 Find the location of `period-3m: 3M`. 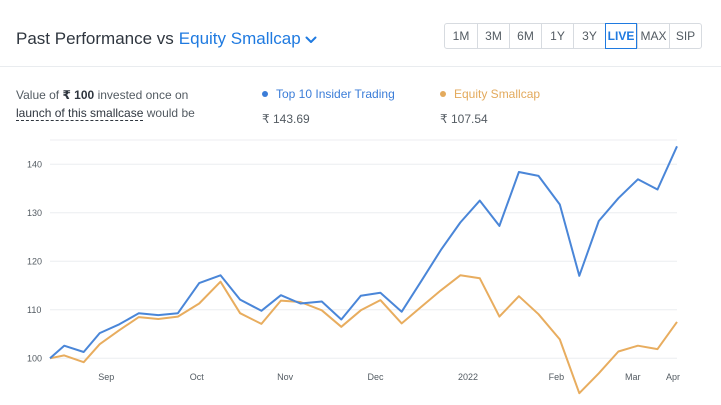

period-3m: 3M is located at coordinates (493, 36).